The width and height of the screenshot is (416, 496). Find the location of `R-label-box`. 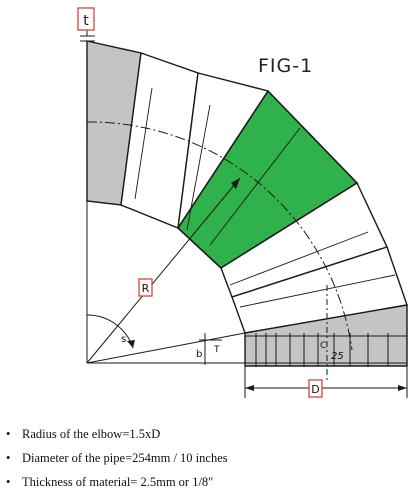

R-label-box is located at coordinates (145, 287).